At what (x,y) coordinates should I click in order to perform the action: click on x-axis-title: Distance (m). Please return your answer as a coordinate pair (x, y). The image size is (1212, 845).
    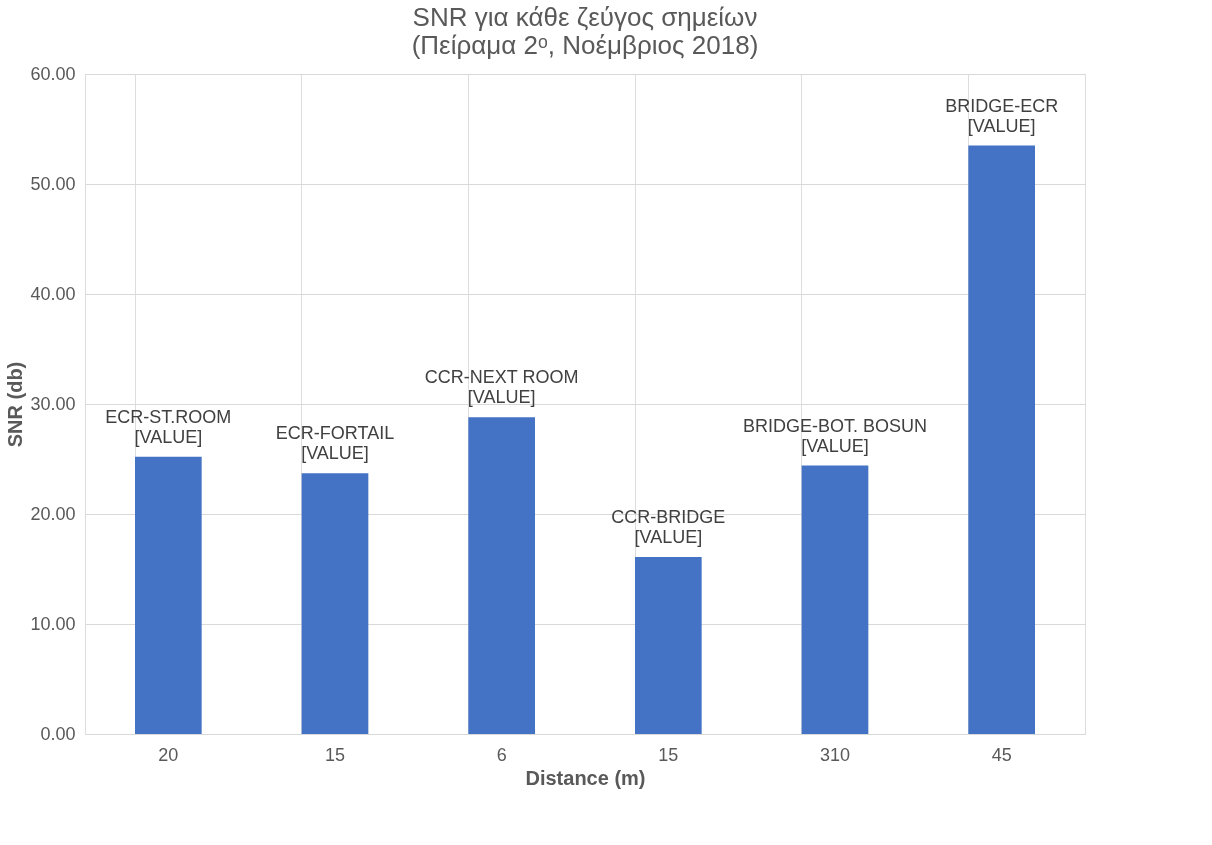
    Looking at the image, I should click on (585, 777).